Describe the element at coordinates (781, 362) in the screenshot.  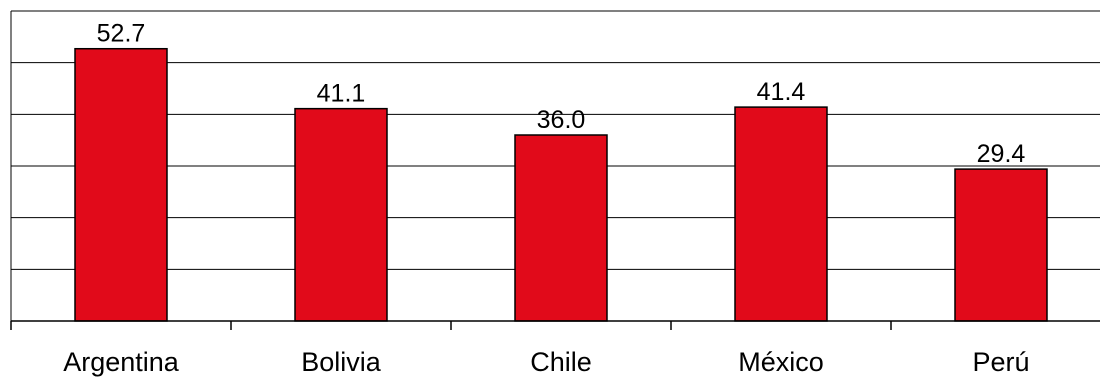
I see `category-label-méxico: México` at that location.